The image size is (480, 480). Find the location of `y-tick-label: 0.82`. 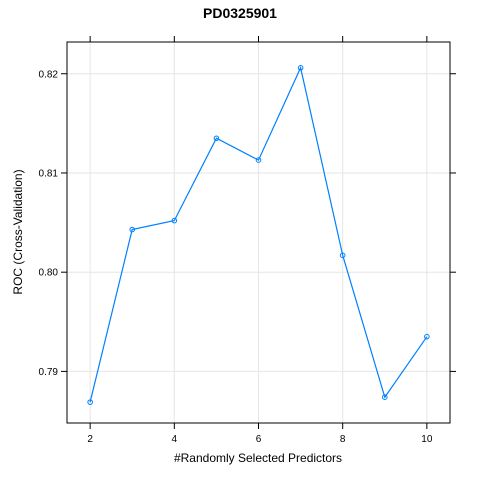

y-tick-label: 0.82 is located at coordinates (49, 74).